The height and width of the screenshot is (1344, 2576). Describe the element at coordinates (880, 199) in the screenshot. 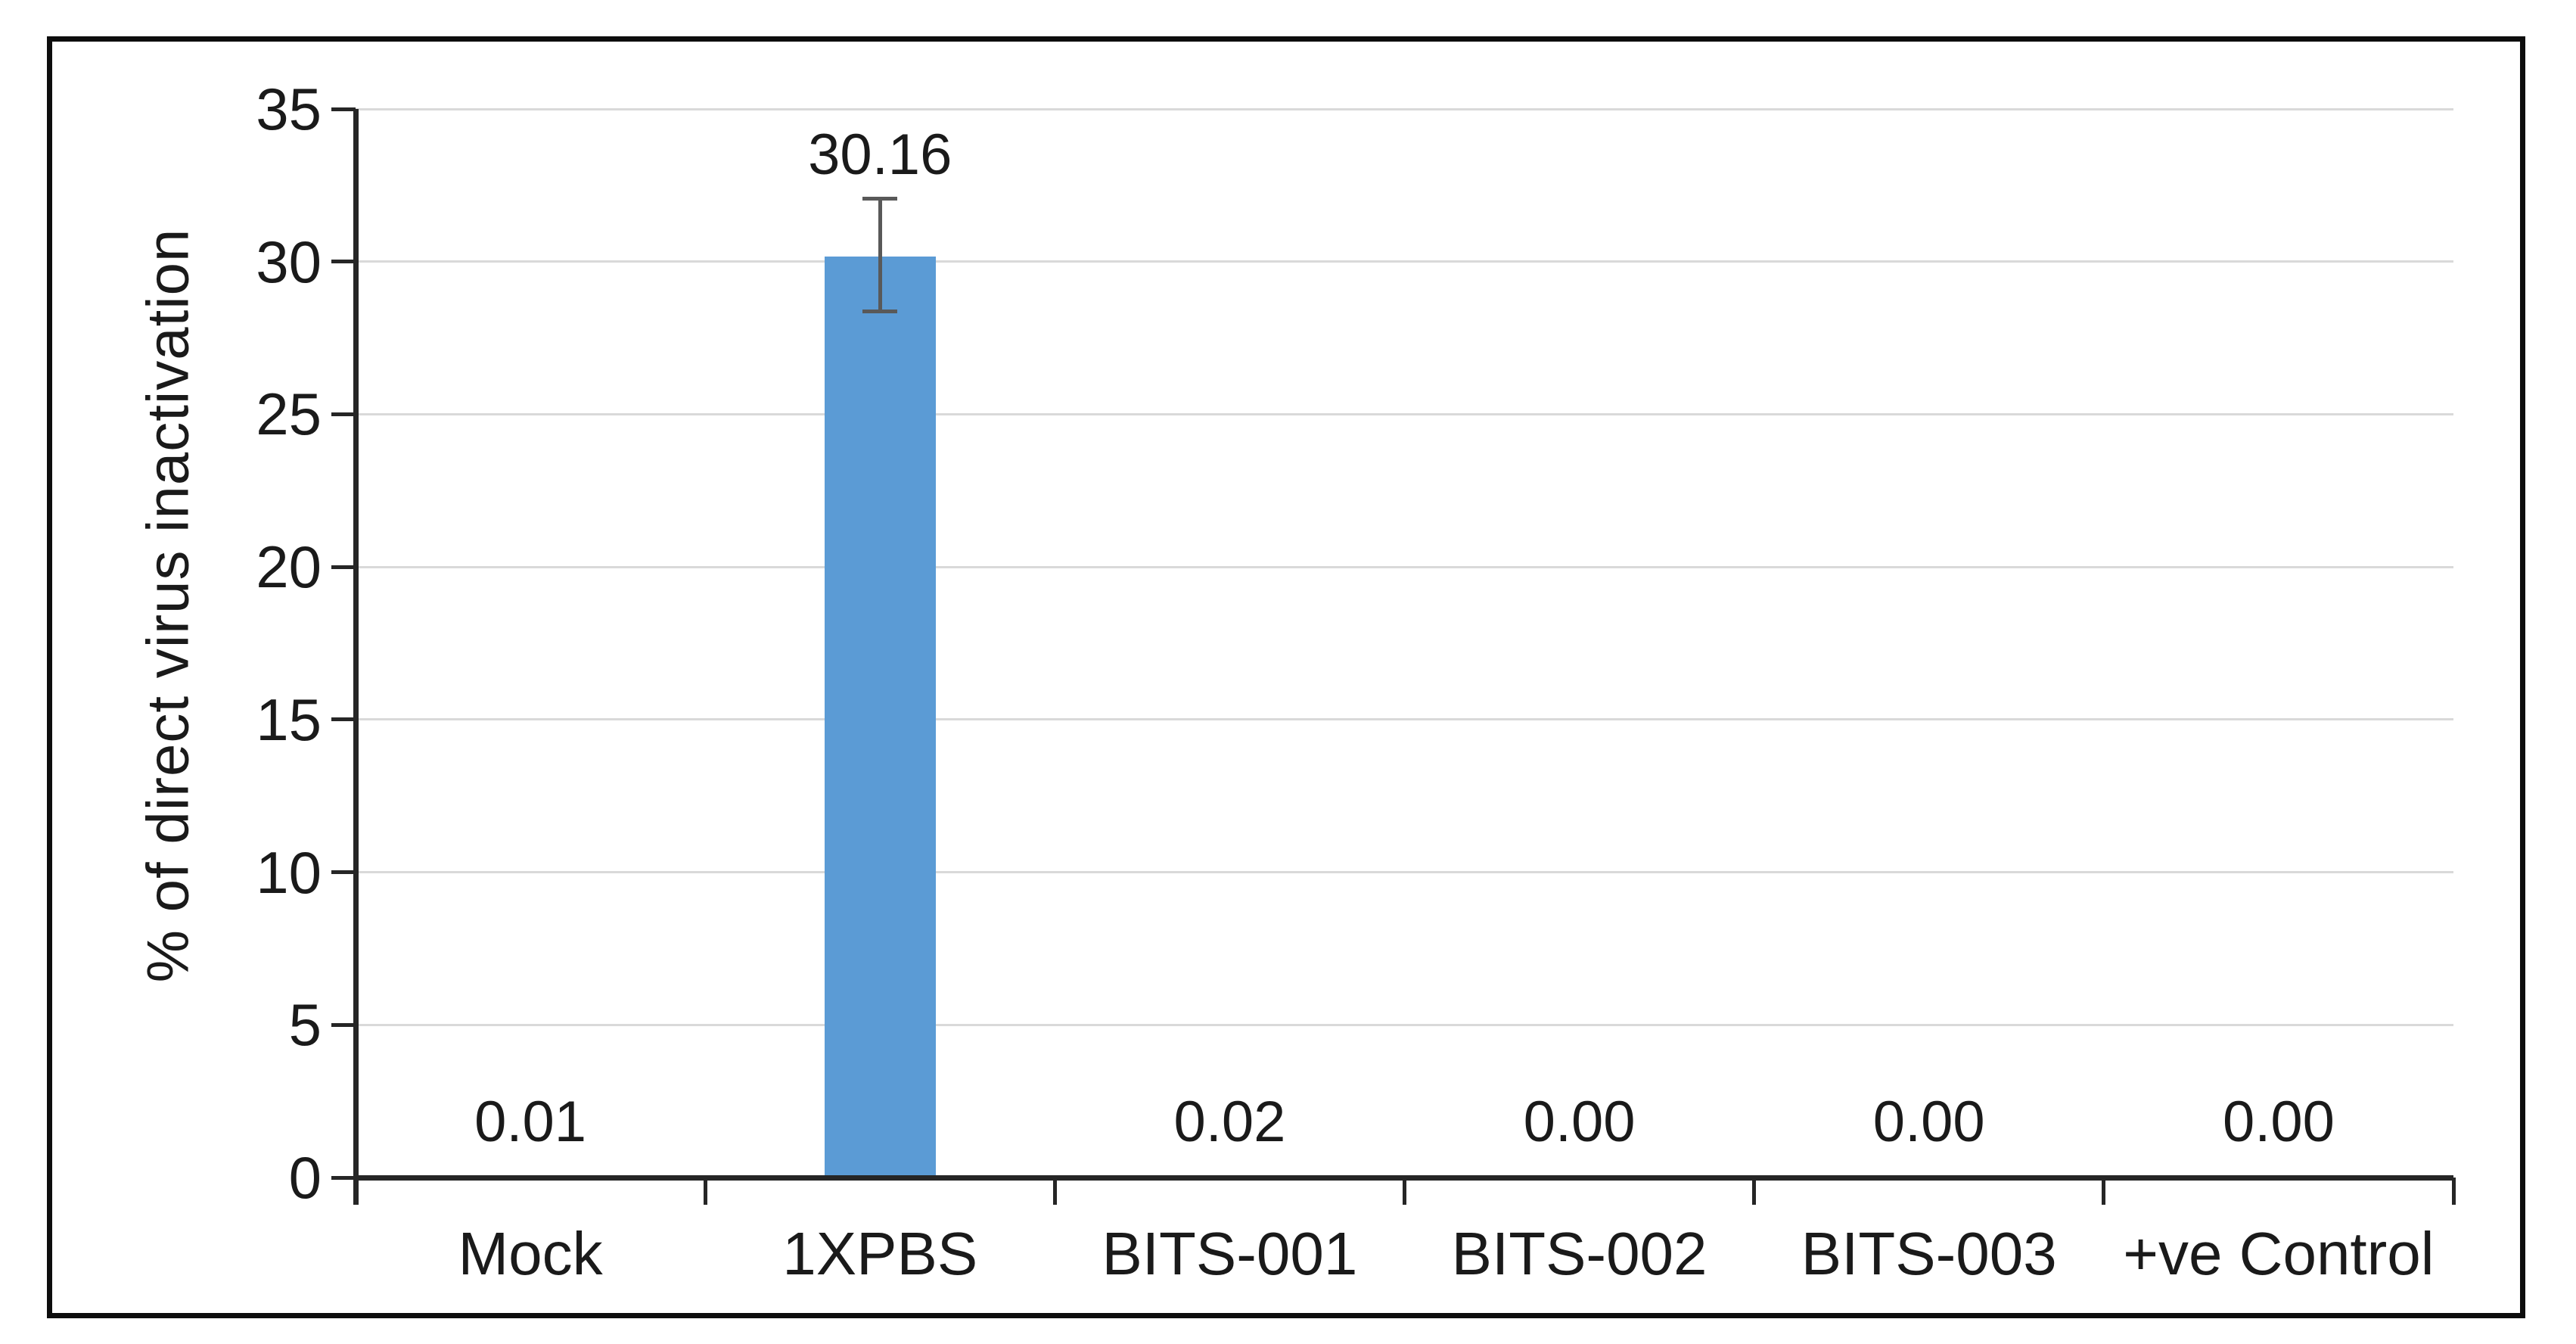

I see `error-bar-cap-top` at that location.